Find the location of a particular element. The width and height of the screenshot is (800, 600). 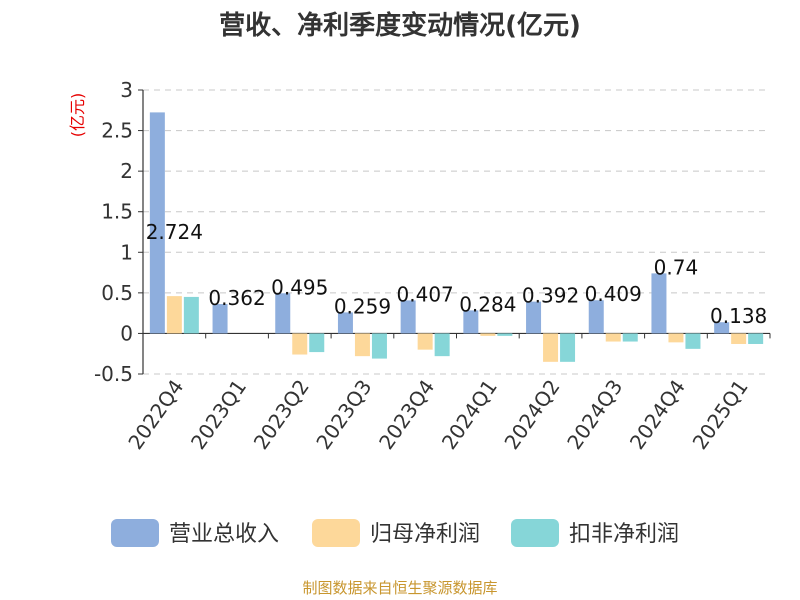

legend: 营业总收入 归母净利润 扣非净利润 is located at coordinates (395, 533).